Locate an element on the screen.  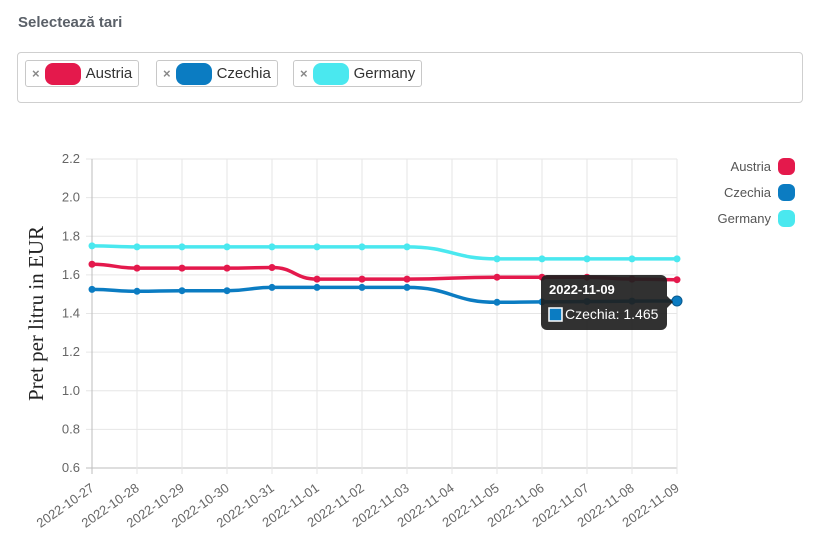
legend-swatch-czechia is located at coordinates (786, 192).